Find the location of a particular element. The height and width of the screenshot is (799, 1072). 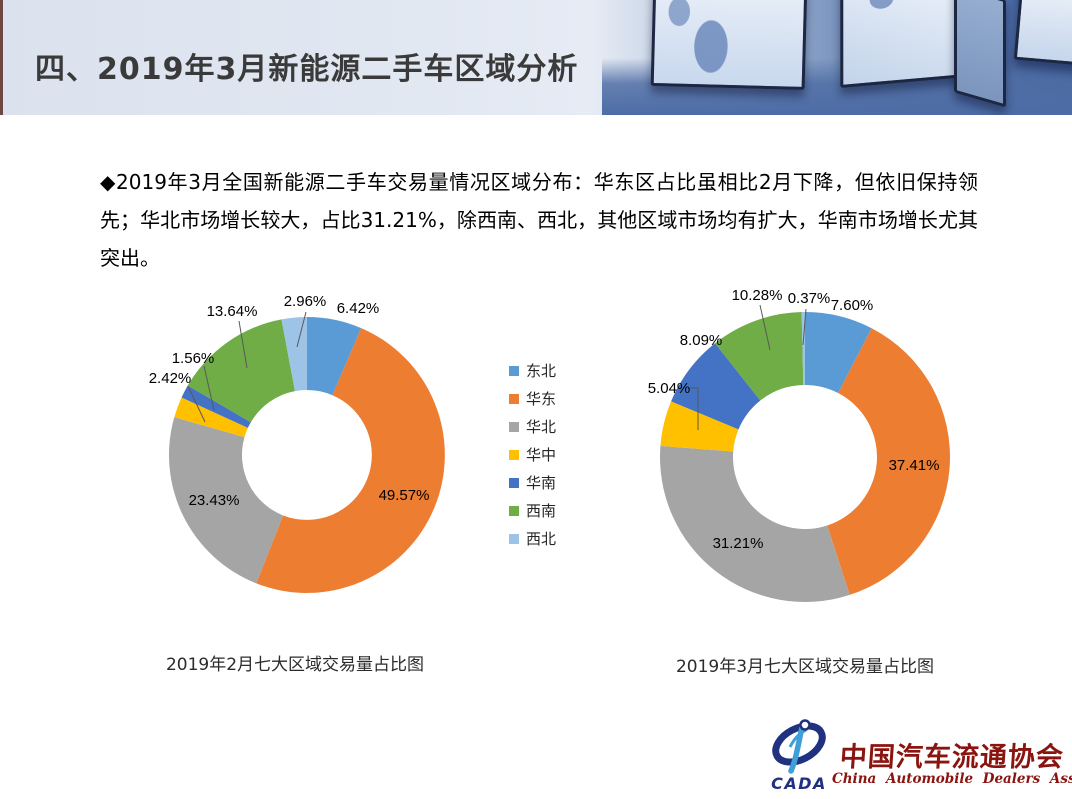

chart-legend: 东北华东华北华中华南西南西北 is located at coordinates (532, 455).